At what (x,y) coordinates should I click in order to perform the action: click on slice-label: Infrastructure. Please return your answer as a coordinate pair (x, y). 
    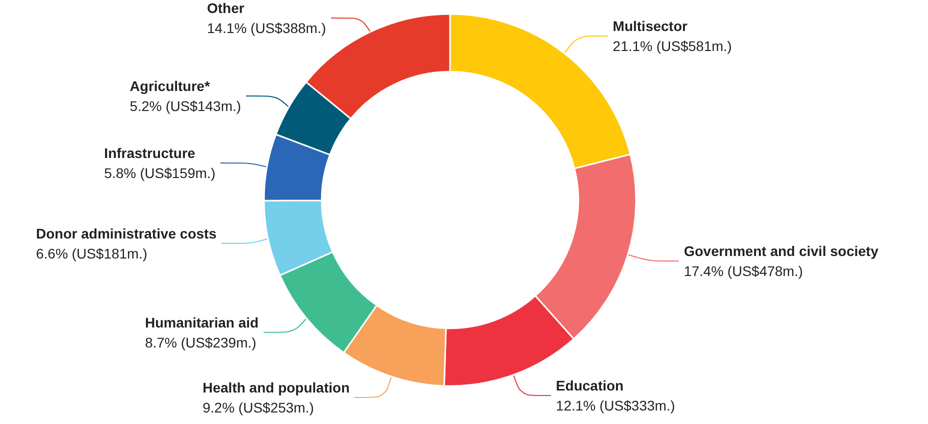
    Looking at the image, I should click on (150, 153).